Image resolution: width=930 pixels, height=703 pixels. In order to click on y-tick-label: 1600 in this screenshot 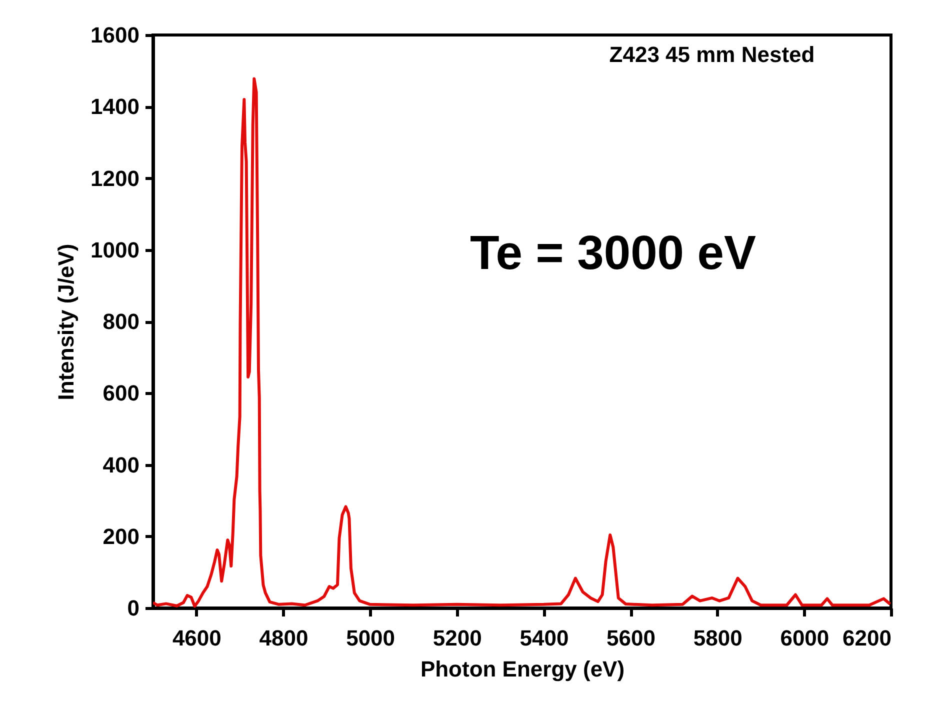, I will do `click(115, 35)`.